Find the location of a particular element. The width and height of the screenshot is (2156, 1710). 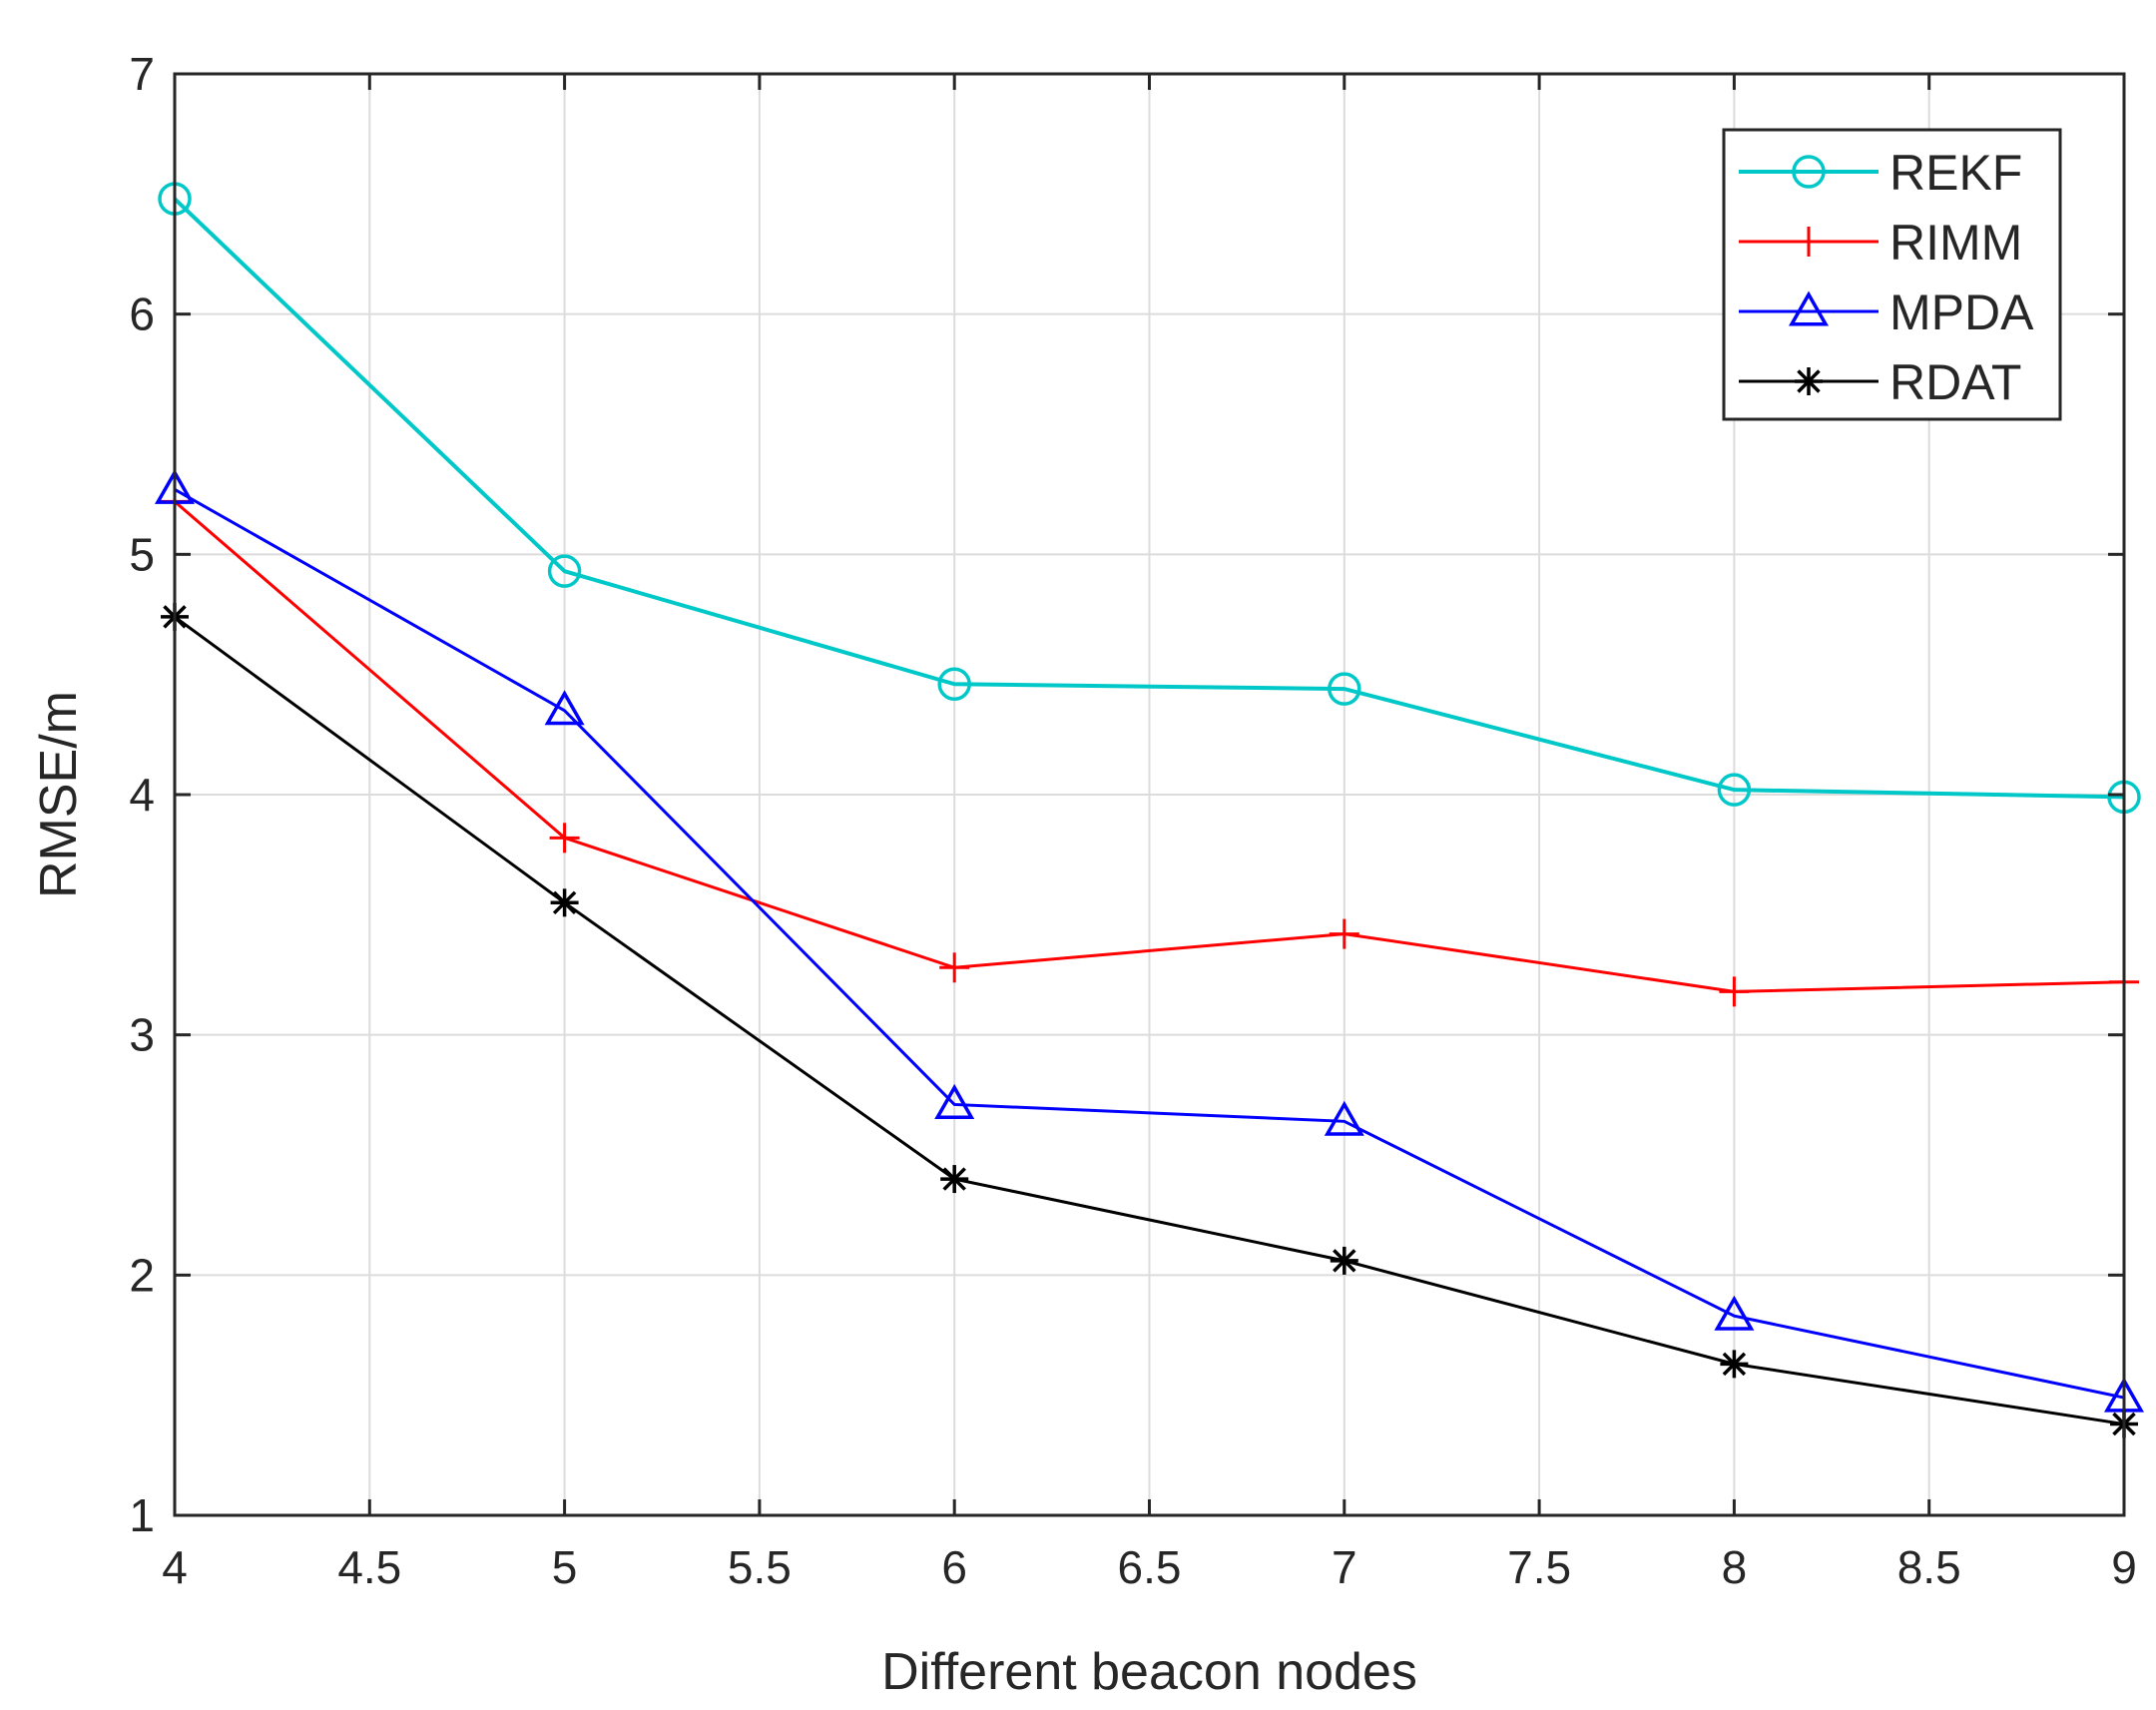

x-tick-label: 4.5 is located at coordinates (369, 1567).